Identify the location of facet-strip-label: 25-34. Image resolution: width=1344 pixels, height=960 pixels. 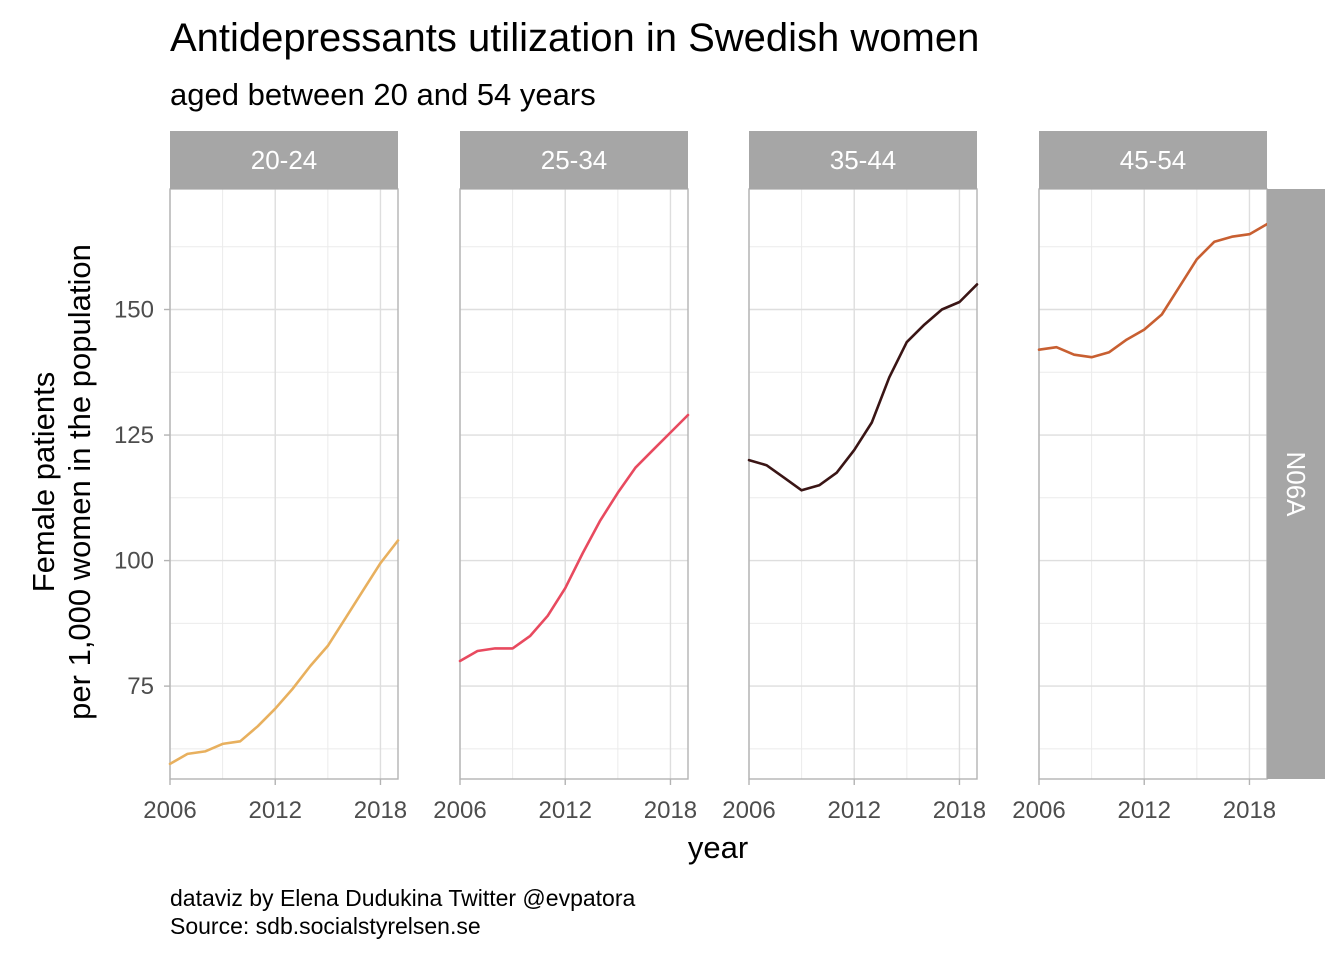
(574, 160).